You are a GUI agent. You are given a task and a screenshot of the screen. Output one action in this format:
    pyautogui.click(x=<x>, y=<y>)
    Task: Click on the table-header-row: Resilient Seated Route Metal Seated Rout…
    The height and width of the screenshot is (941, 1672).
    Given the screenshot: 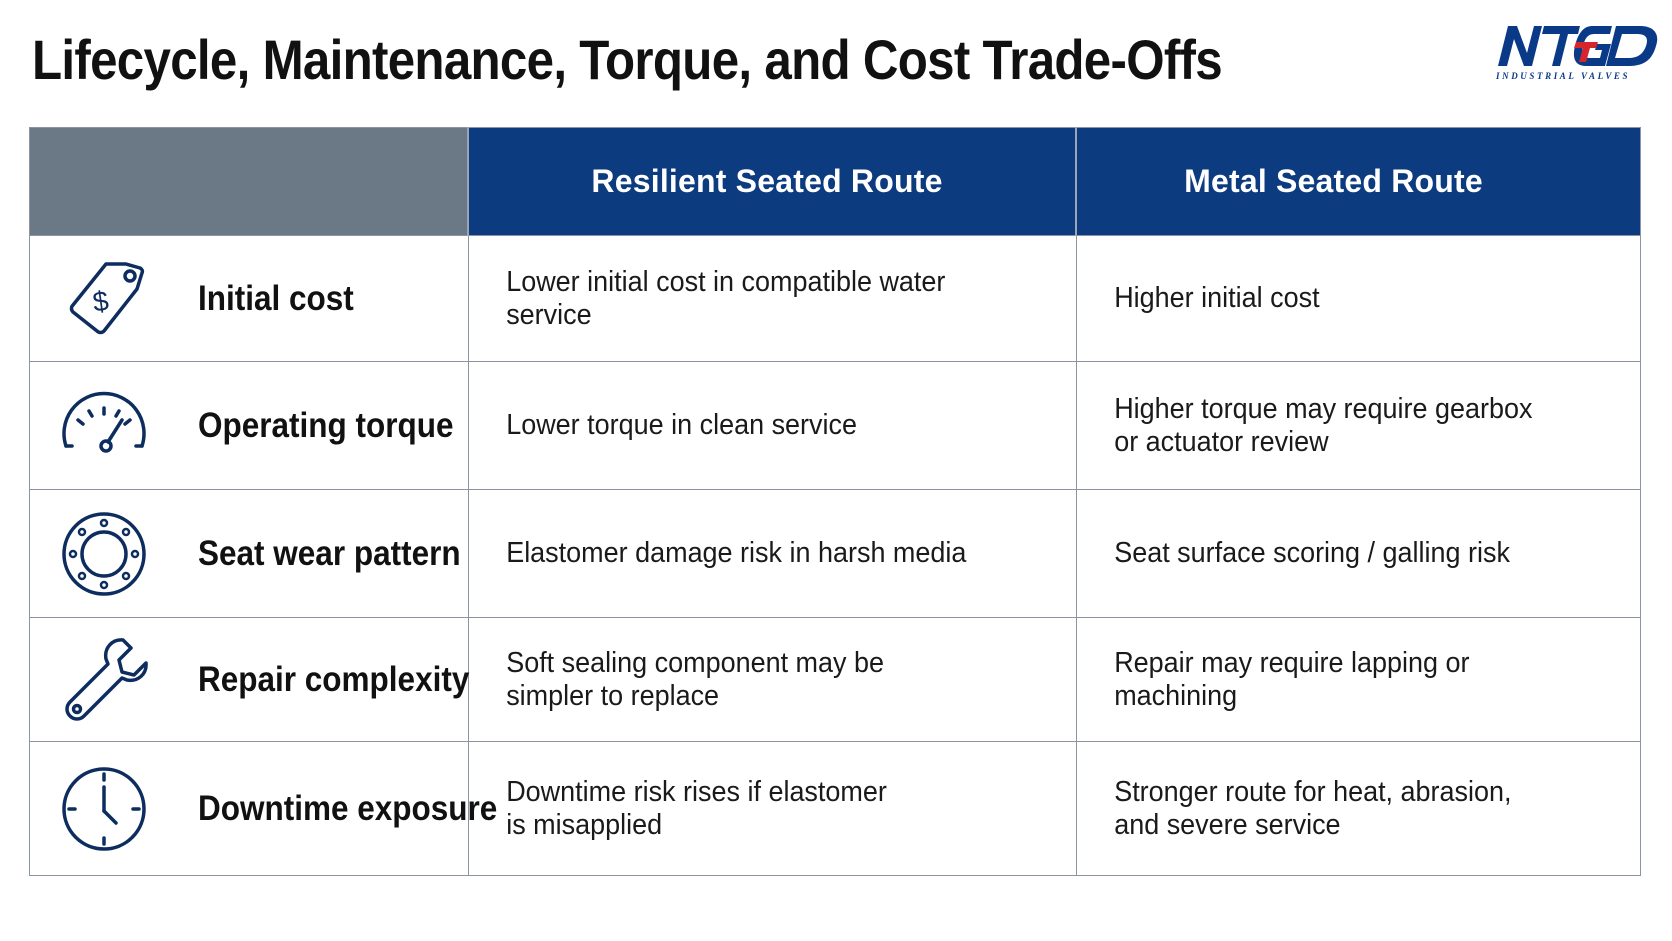 What is the action you would take?
    pyautogui.click(x=835, y=181)
    